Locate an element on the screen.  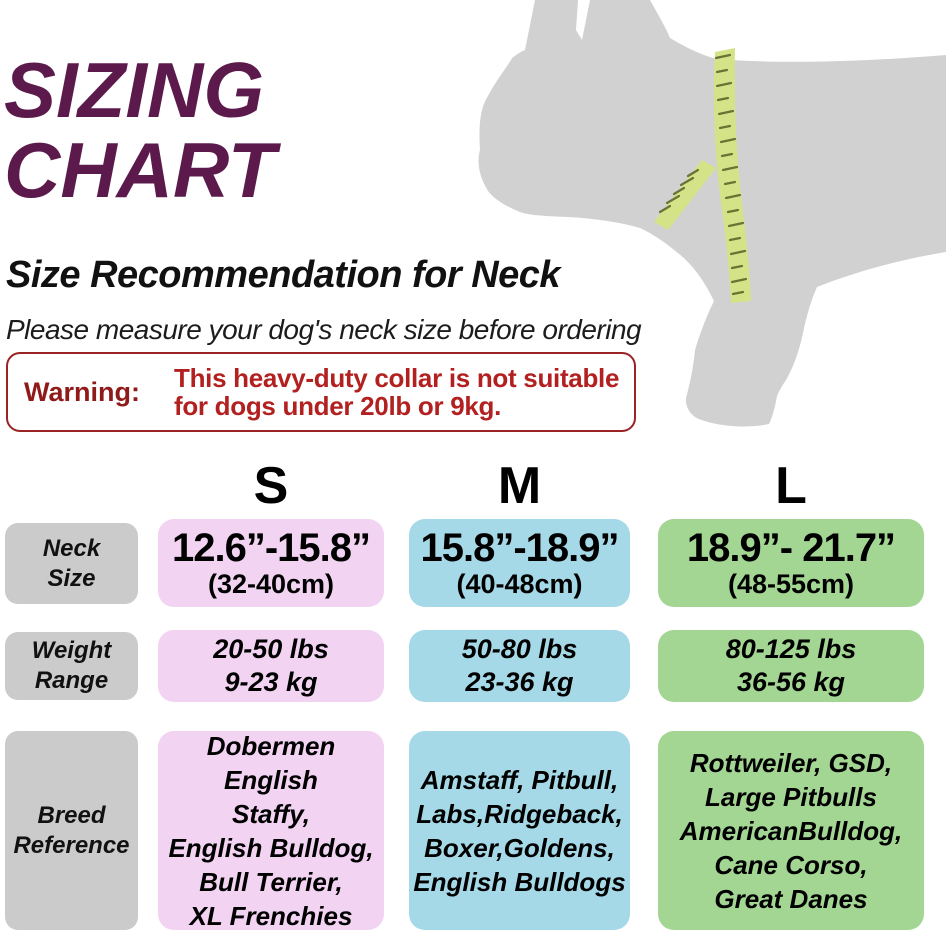
neck-size-cell-m: 15.8”-18.9” (40-48cm) is located at coordinates (519, 563).